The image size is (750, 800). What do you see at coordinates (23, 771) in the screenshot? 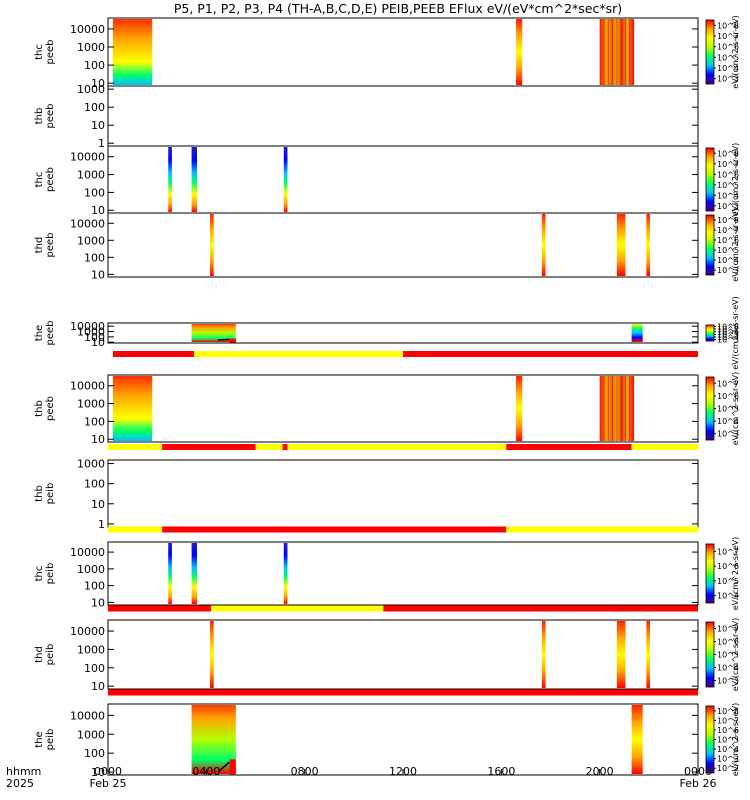
I see `time-format-label: hhmm` at bounding box center [23, 771].